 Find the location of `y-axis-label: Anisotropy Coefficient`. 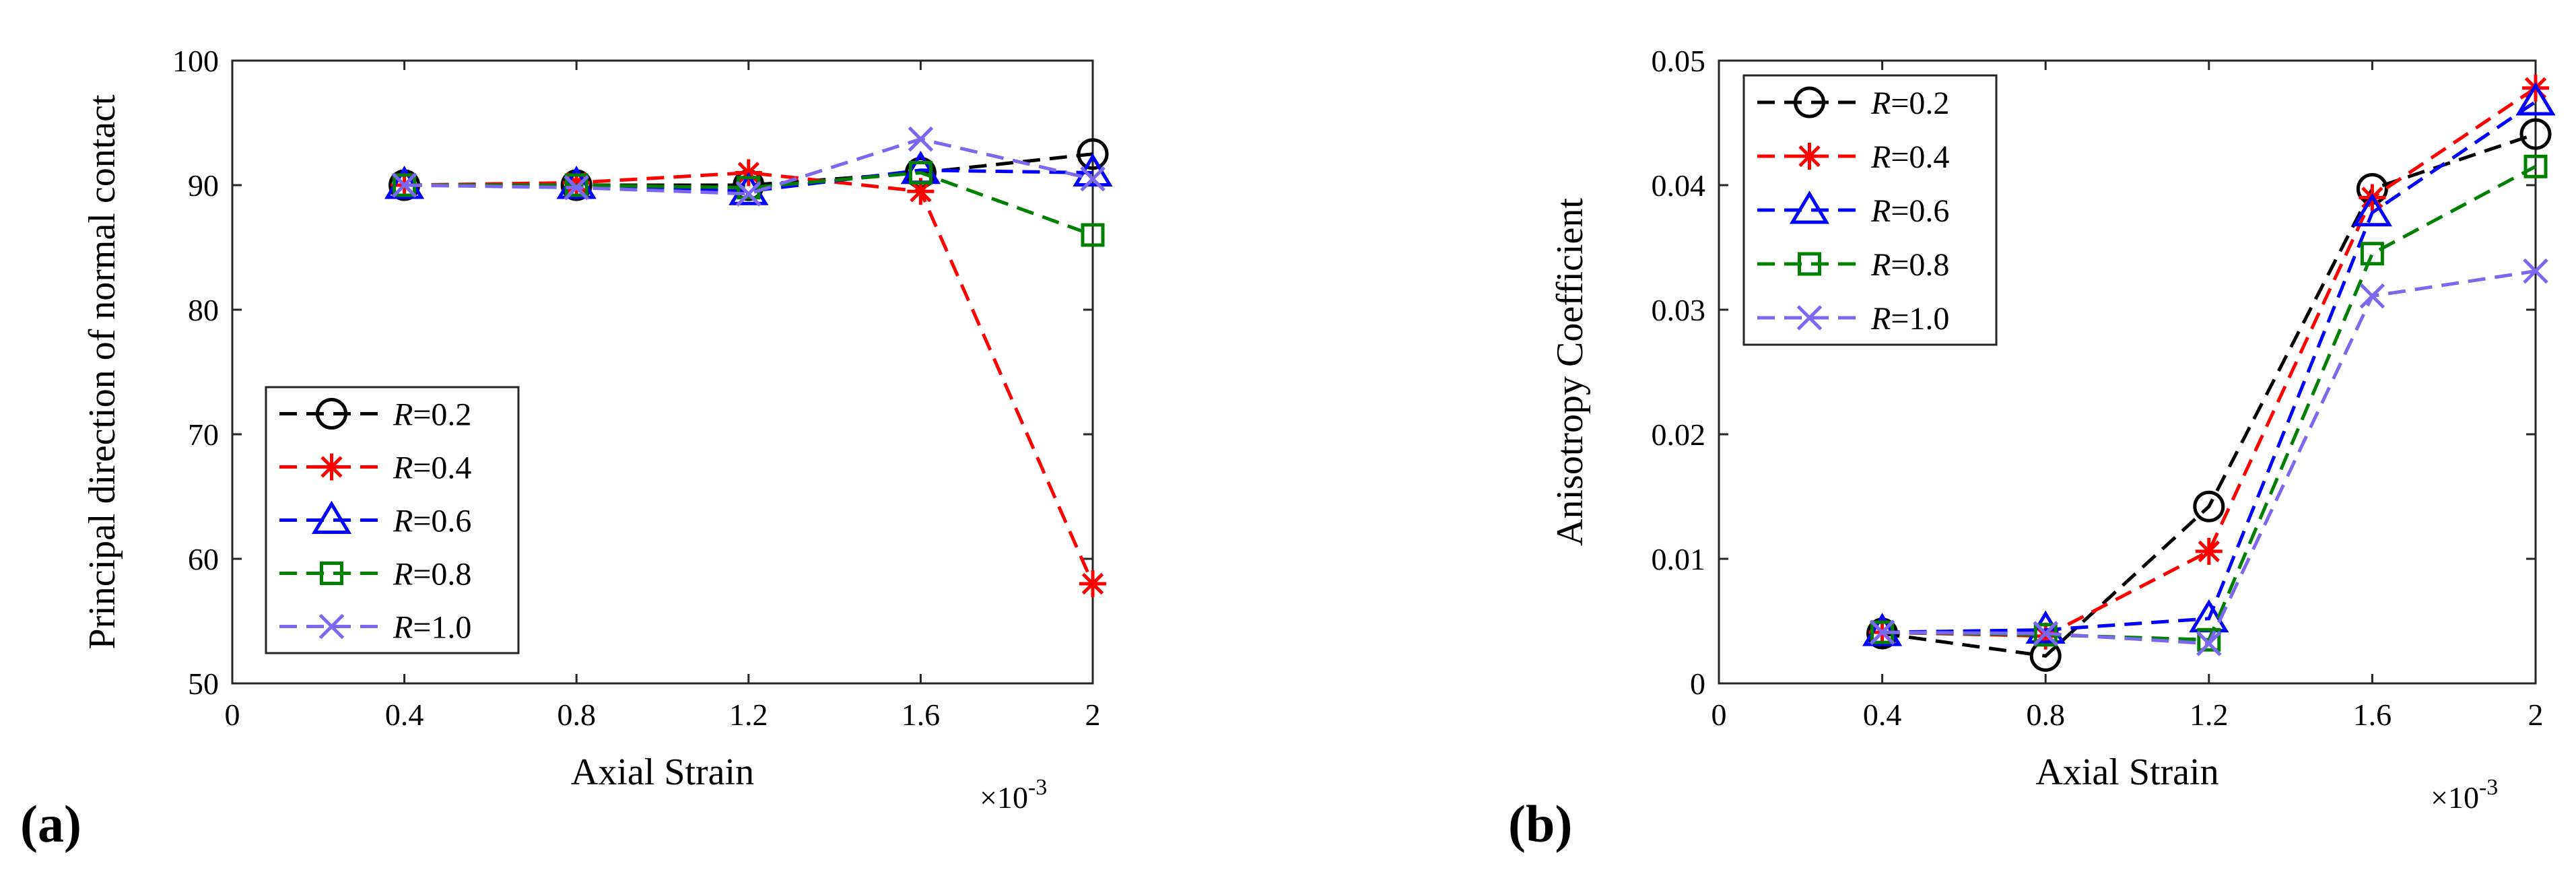

y-axis-label: Anisotropy Coefficient is located at coordinates (1570, 372).